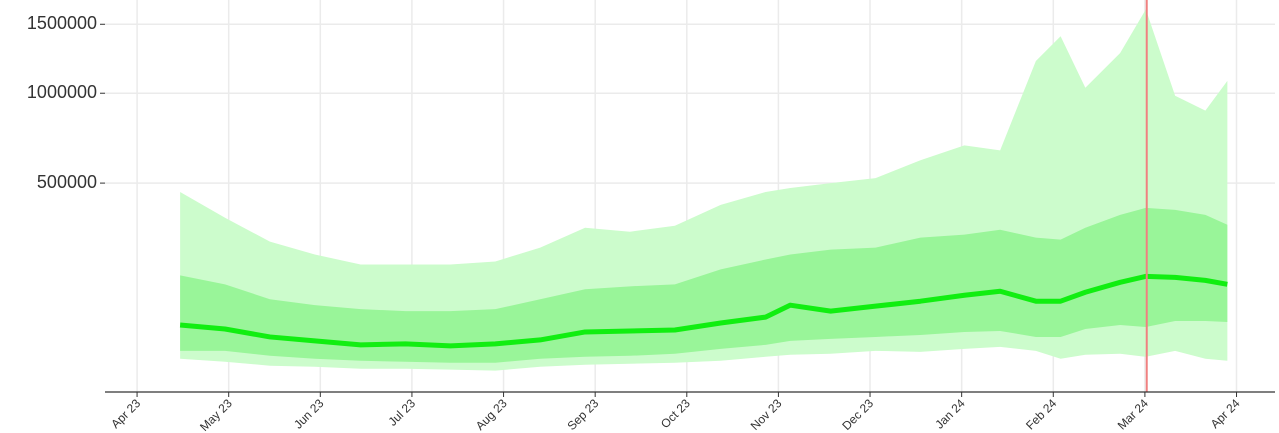  What do you see at coordinates (766, 414) in the screenshot?
I see `x-tick-label: Nov 23` at bounding box center [766, 414].